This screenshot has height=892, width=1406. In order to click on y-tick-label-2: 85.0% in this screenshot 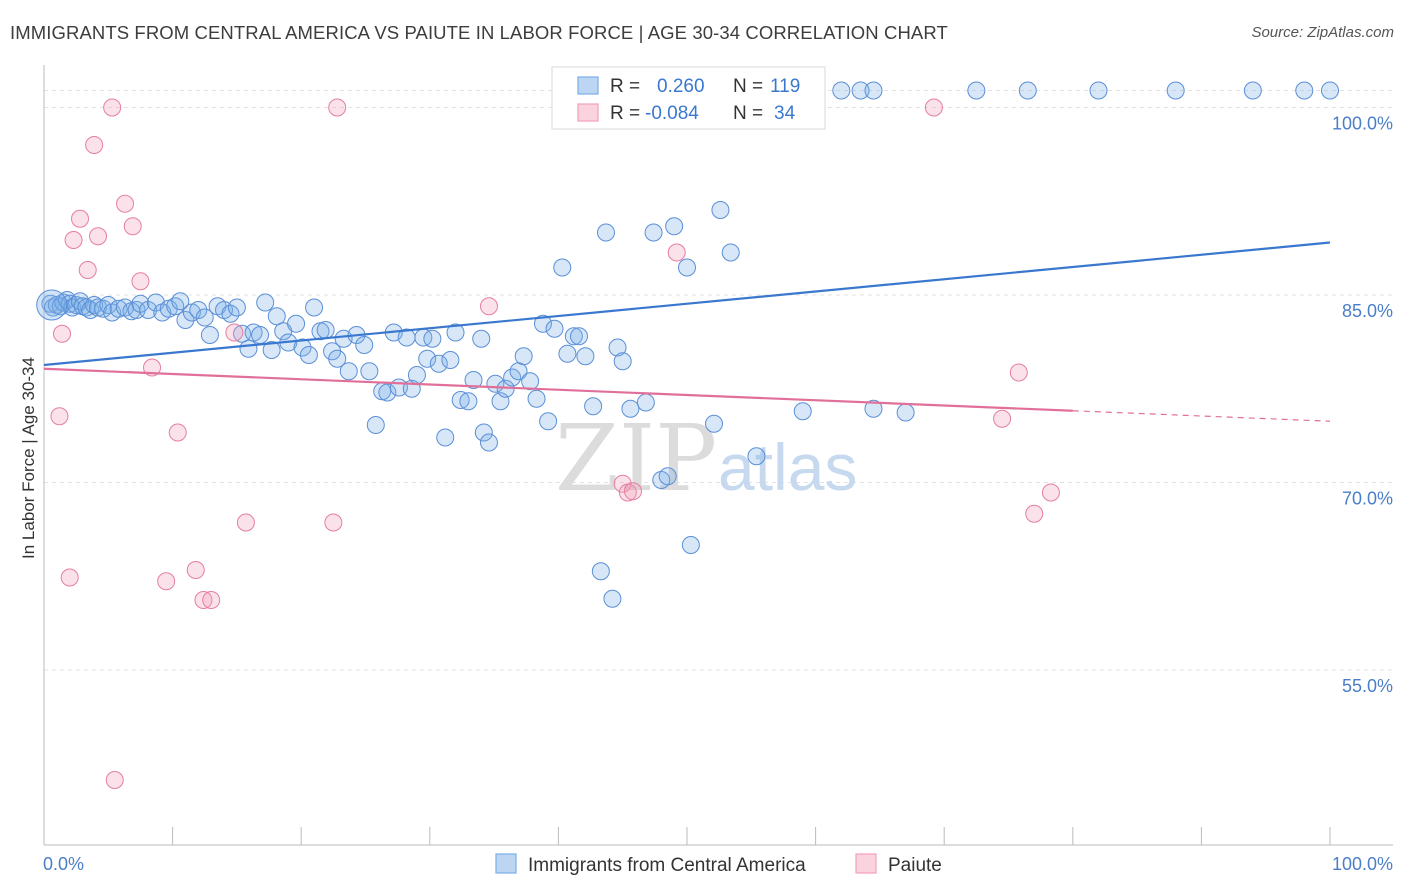, I will do `click(1367, 311)`.